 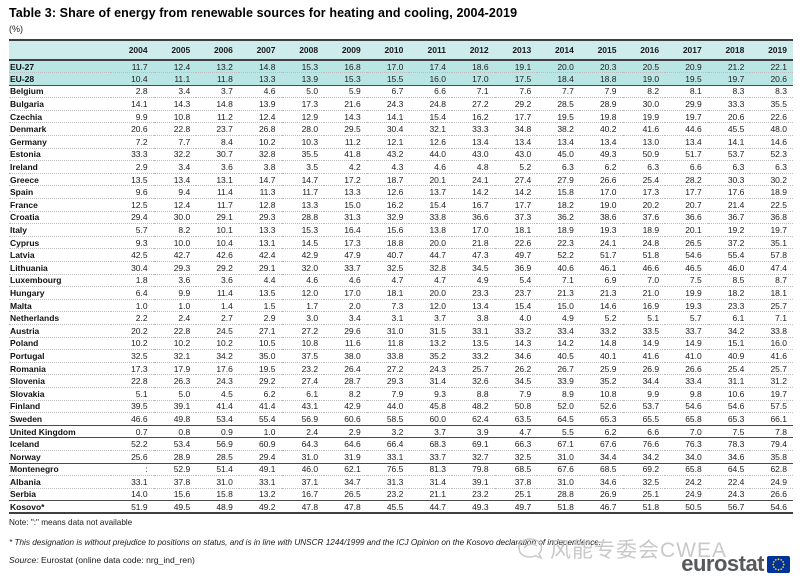 I want to click on value-cell: 41.6, so click(x=778, y=355).